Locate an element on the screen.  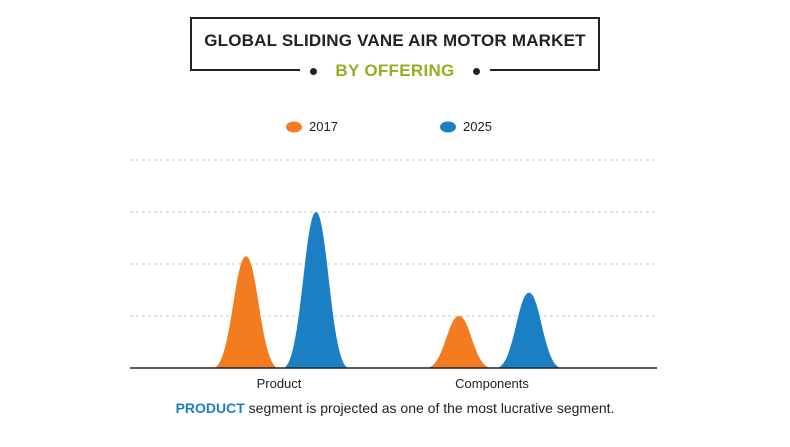
x-axis: Product Components is located at coordinates (393, 379).